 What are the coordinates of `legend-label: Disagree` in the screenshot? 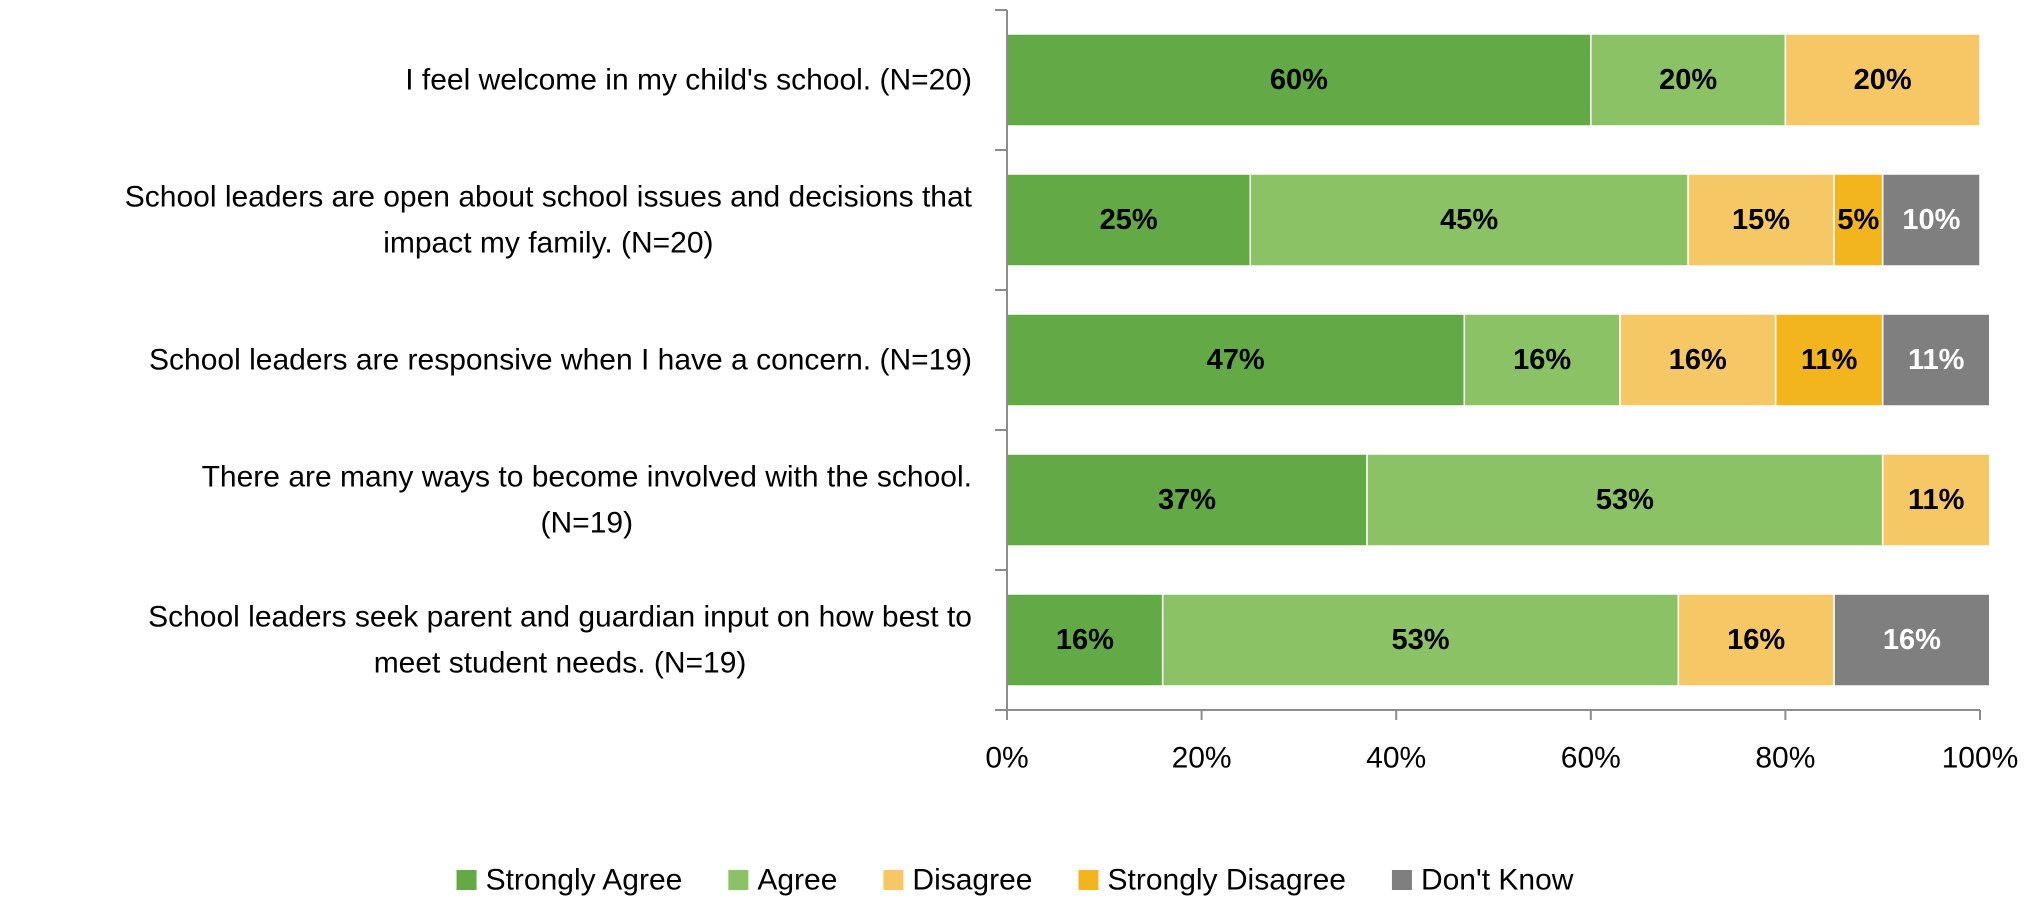 It's located at (972, 880).